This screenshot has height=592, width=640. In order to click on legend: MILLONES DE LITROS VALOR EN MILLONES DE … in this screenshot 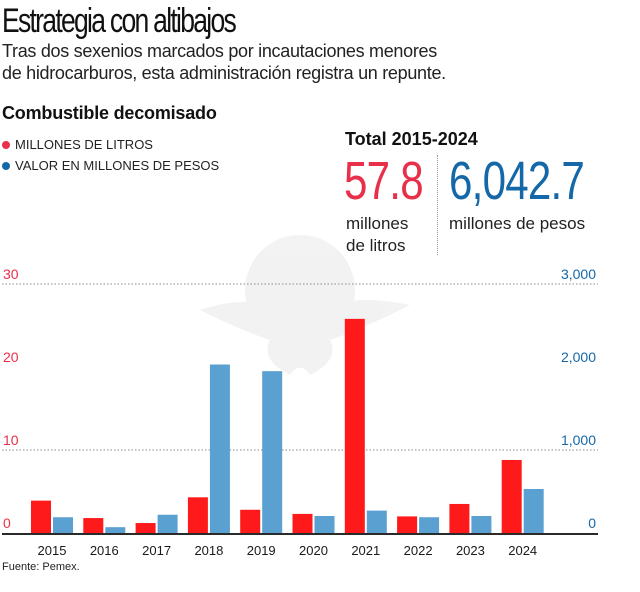, I will do `click(110, 155)`.